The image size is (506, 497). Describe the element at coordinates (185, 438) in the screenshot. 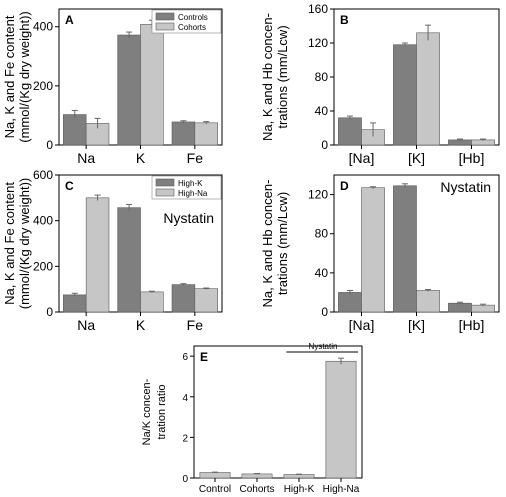

I see `y-tick-label: 2` at that location.